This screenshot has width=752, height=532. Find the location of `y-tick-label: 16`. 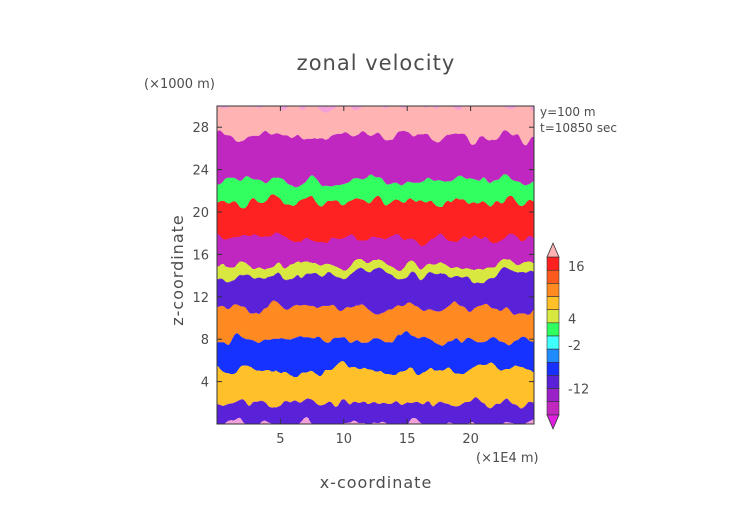

y-tick-label: 16 is located at coordinates (200, 255).